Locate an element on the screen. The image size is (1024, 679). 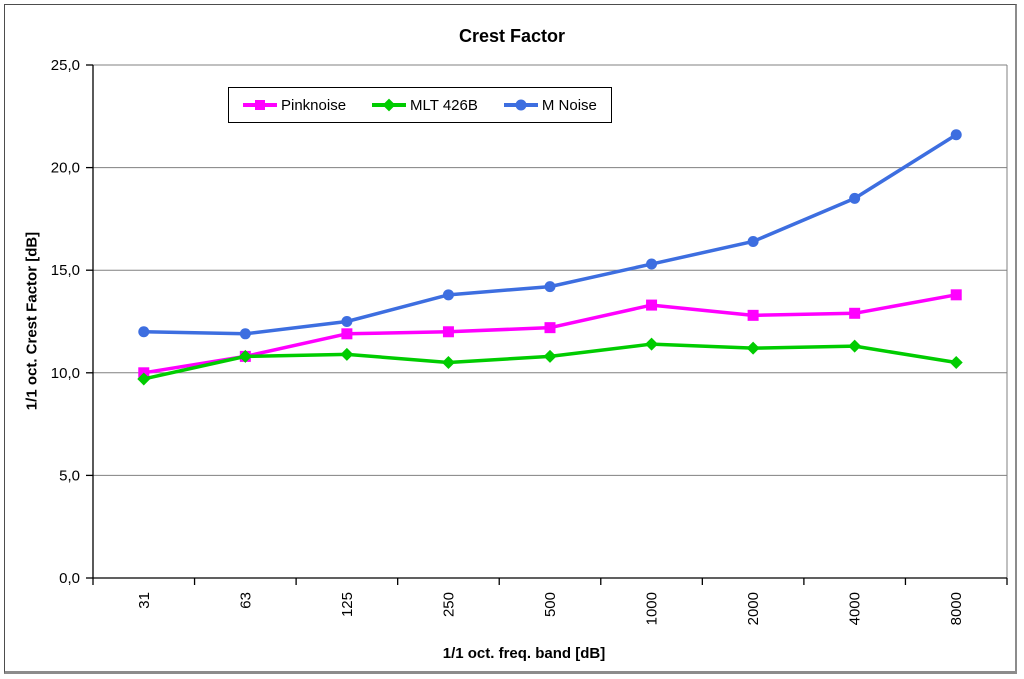
data-point-MLT 426B-2000 is located at coordinates (753, 348).